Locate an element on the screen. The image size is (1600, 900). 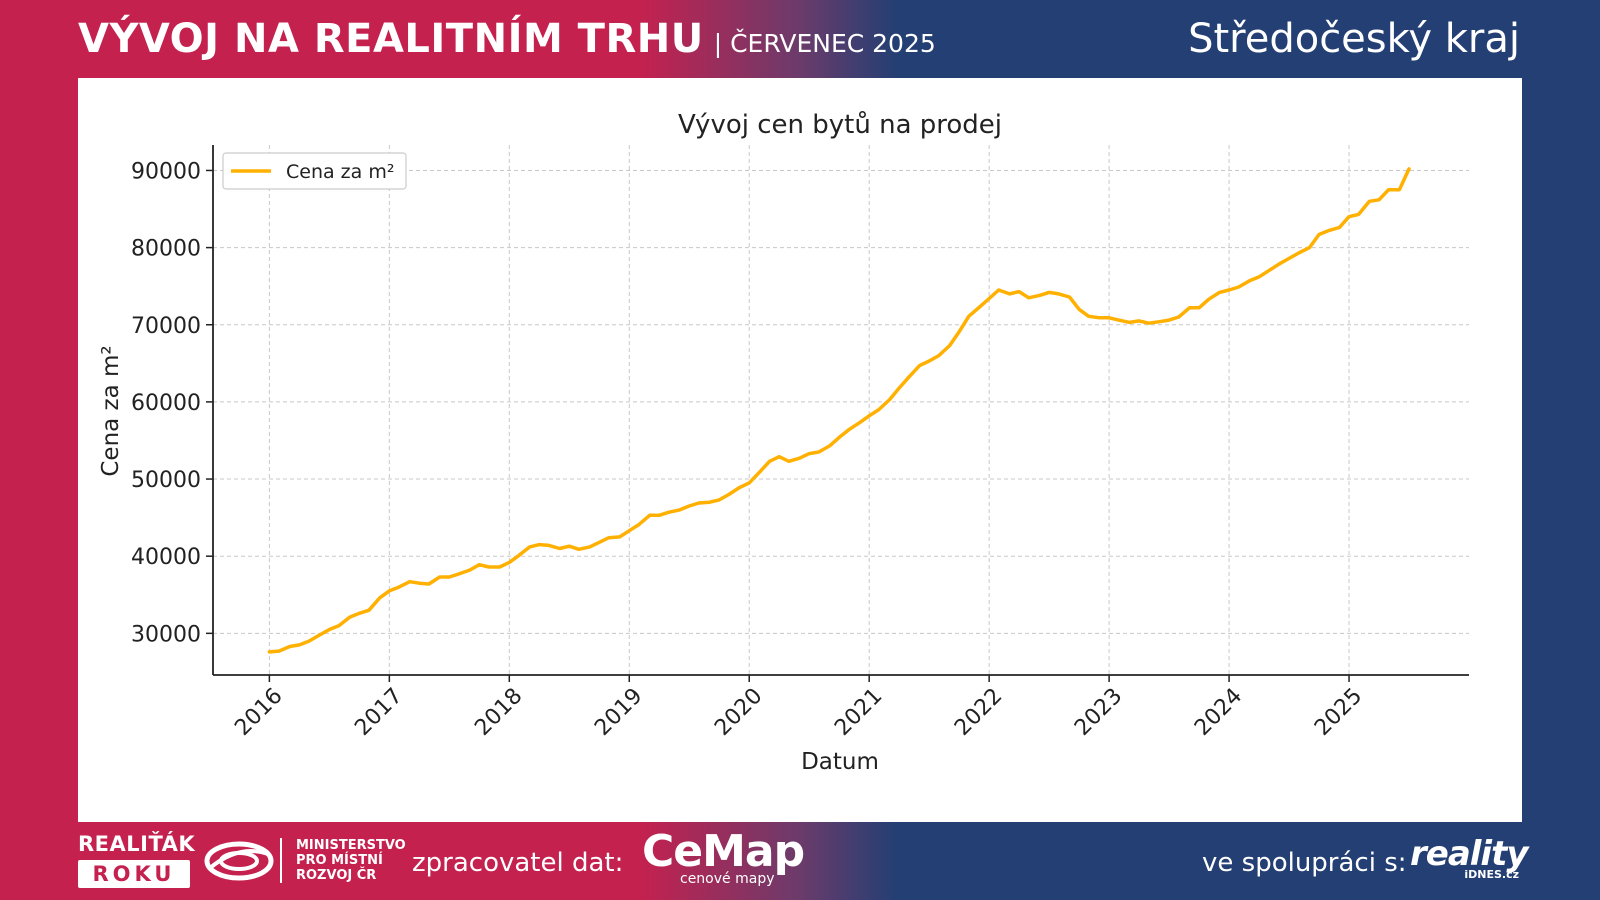
partner-domain: iDNES.cz is located at coordinates (1491, 874).